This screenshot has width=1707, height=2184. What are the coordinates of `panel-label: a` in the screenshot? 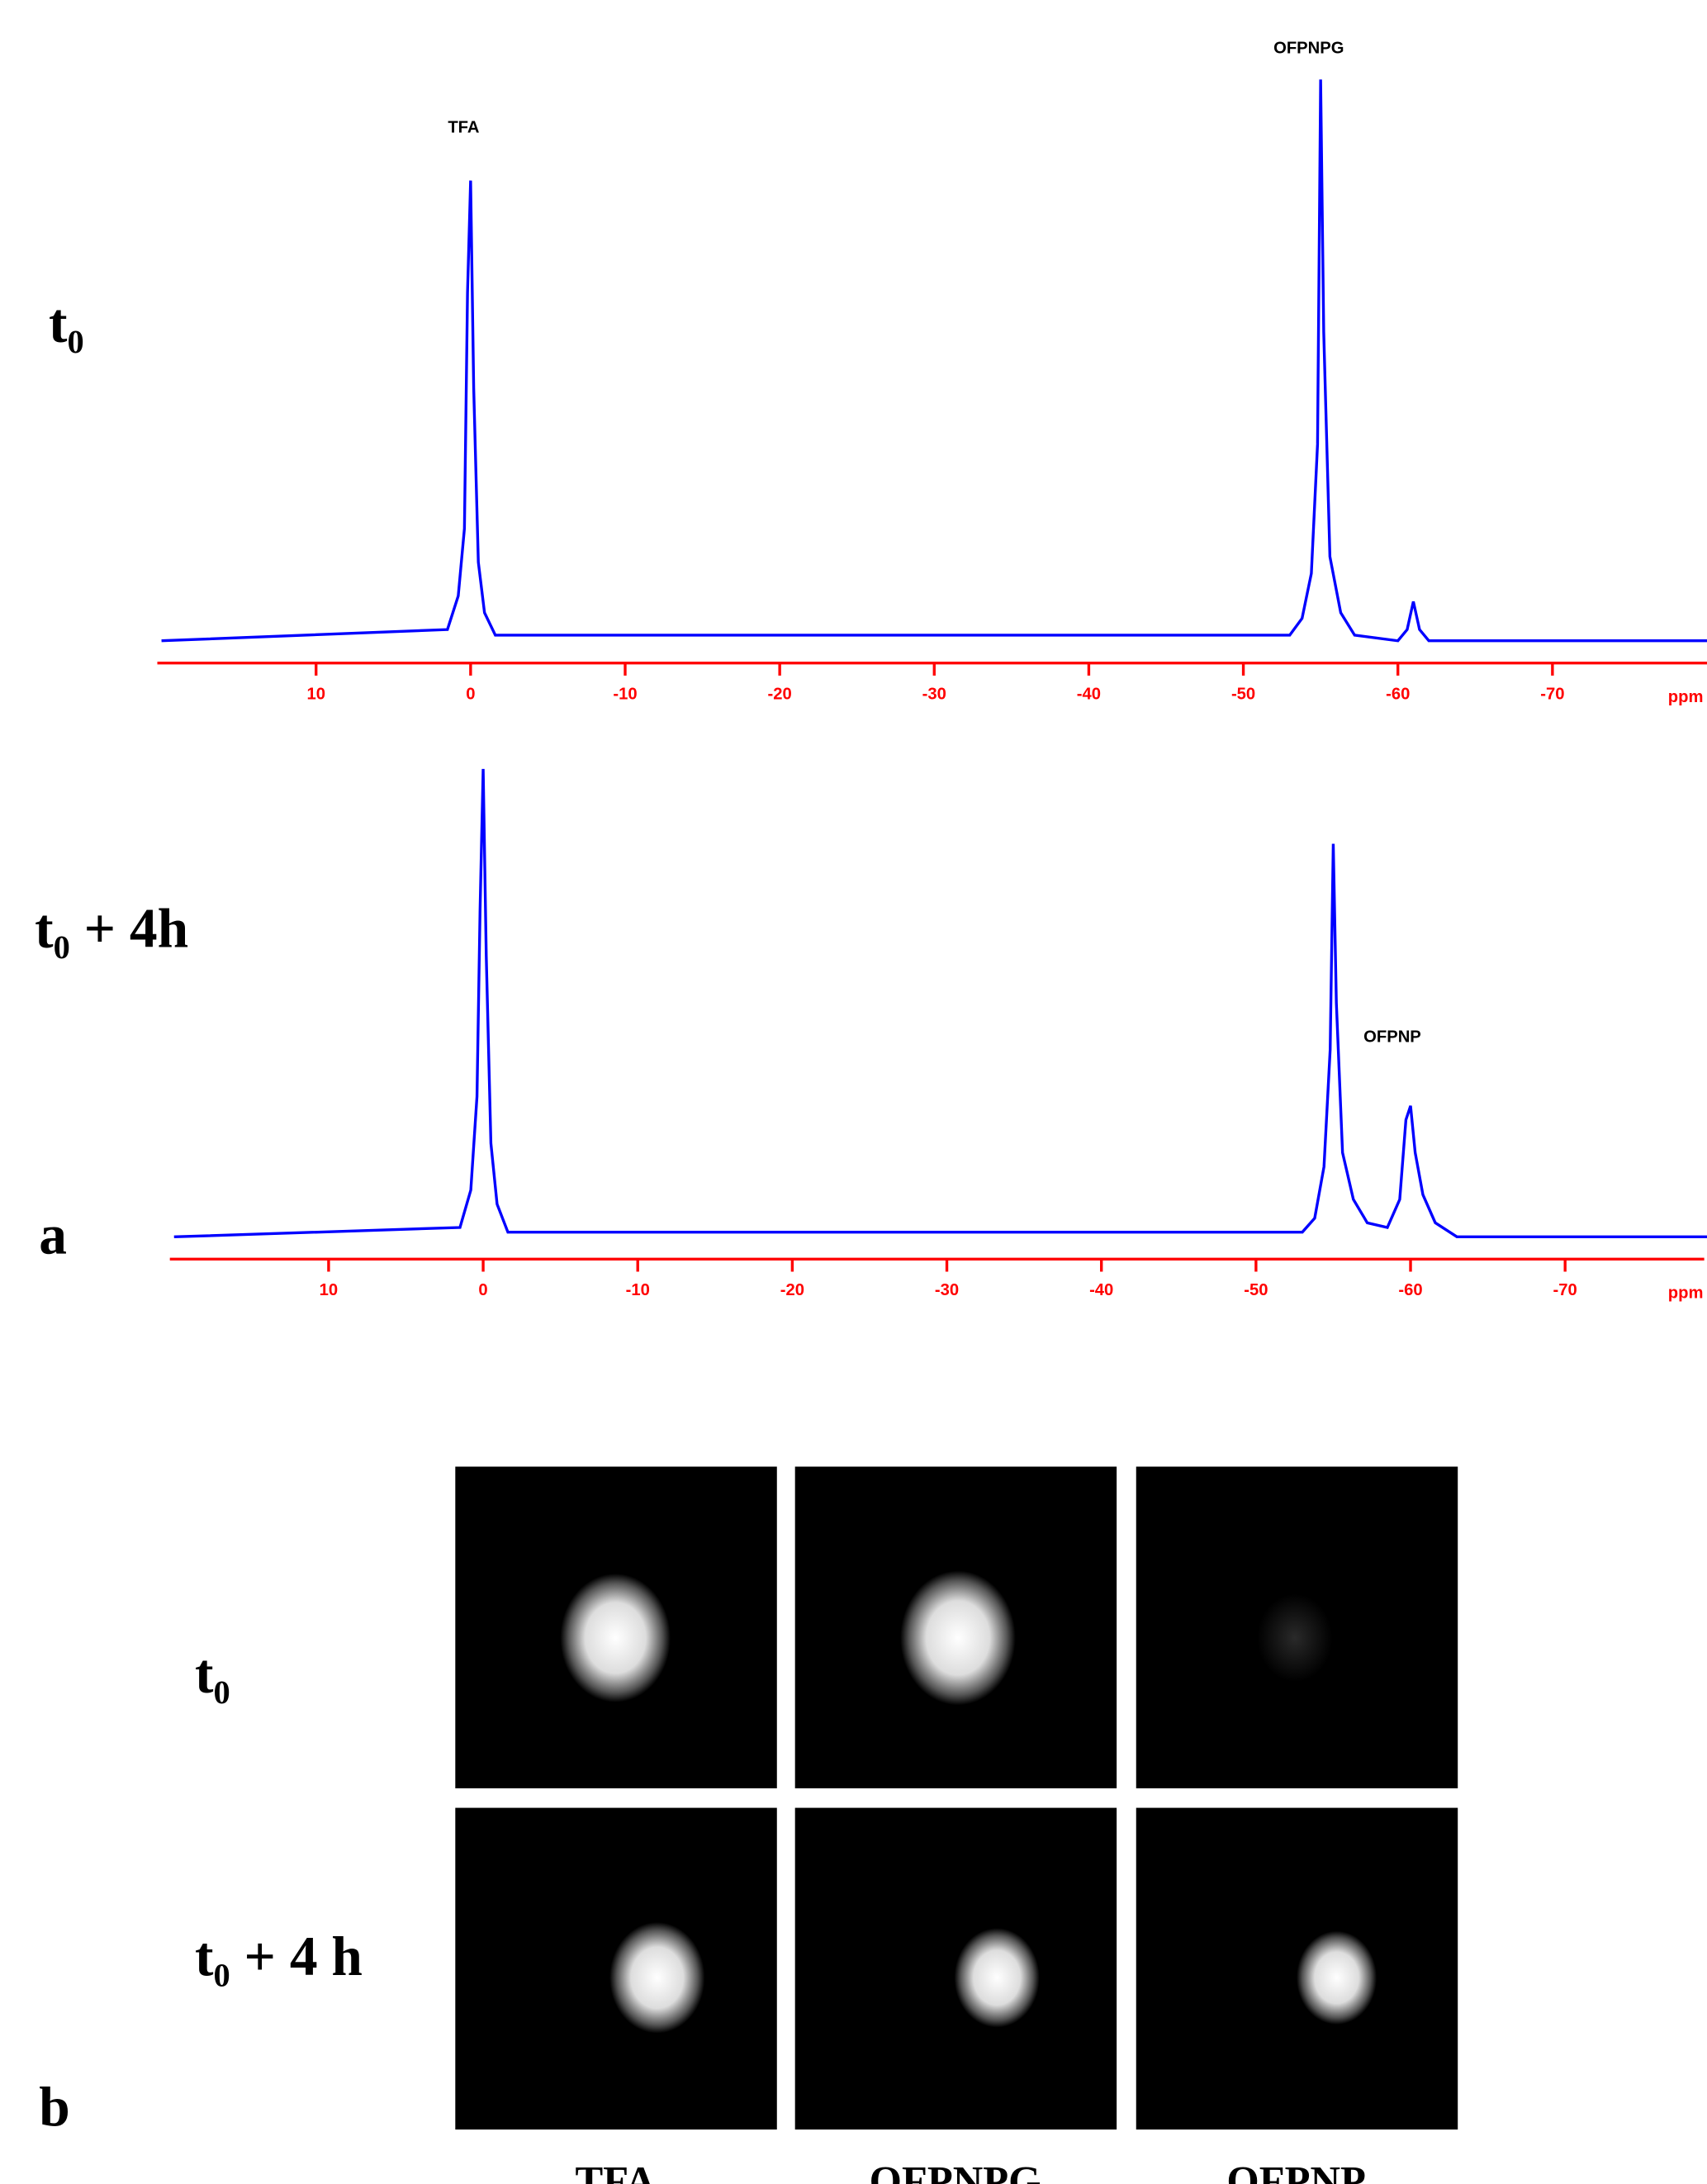 It's located at (53, 1235).